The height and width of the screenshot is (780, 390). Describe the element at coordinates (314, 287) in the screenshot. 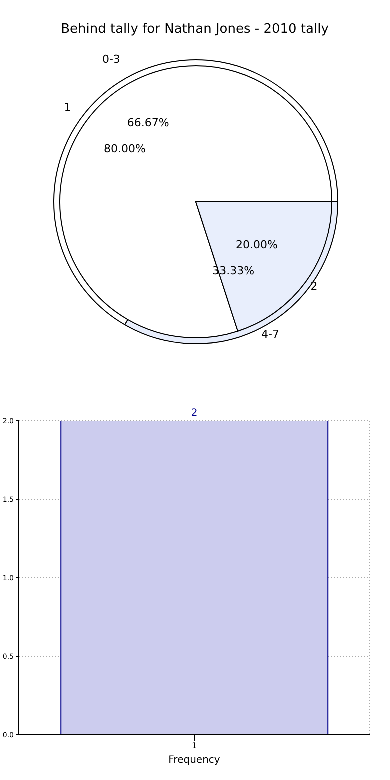

I see `slice-label: 2` at that location.